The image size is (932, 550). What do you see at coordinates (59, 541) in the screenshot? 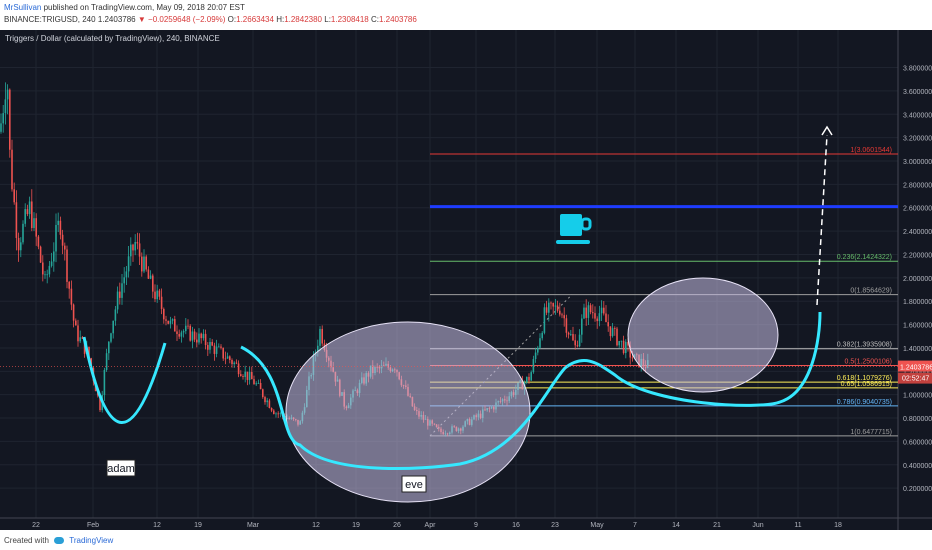
I see `tradingview-logo-icon` at bounding box center [59, 541].